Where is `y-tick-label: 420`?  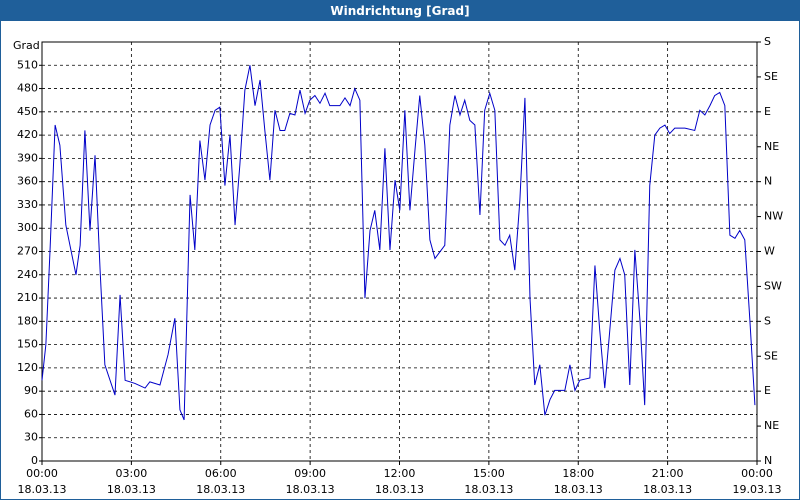 y-tick-label: 420 is located at coordinates (27, 134).